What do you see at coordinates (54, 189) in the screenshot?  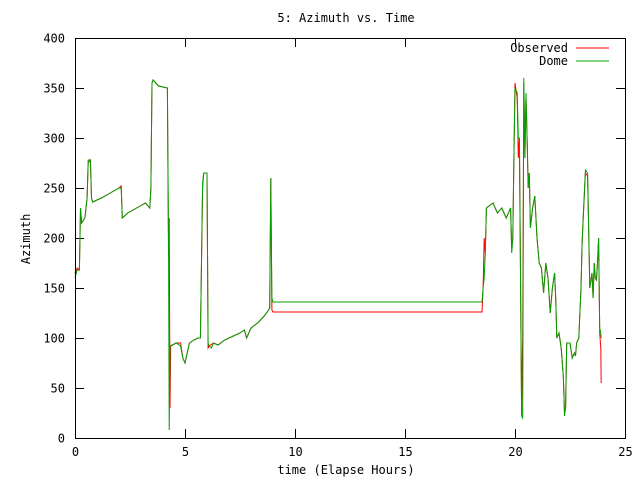 I see `y-tick-label: 250` at bounding box center [54, 189].